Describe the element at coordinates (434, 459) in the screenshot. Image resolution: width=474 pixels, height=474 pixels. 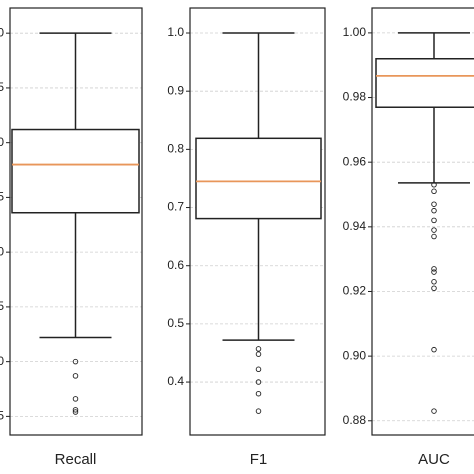
I see `x-label: AUC` at that location.